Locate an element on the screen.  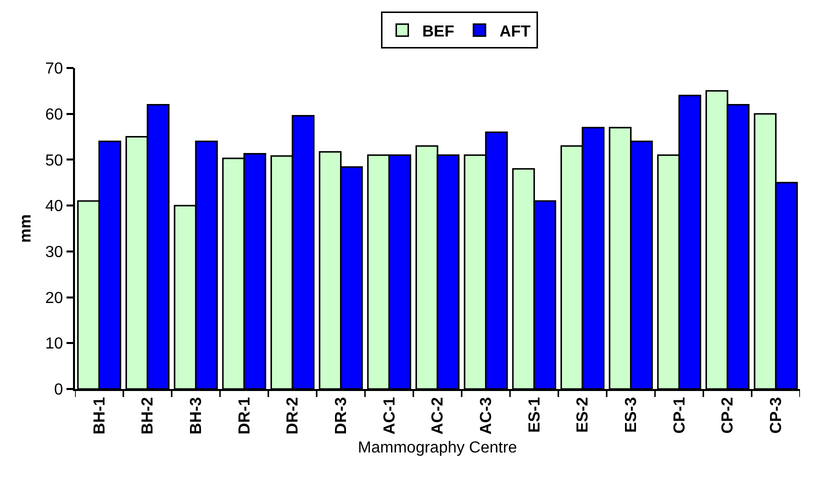
x-tick-label: AC-2 is located at coordinates (438, 415).